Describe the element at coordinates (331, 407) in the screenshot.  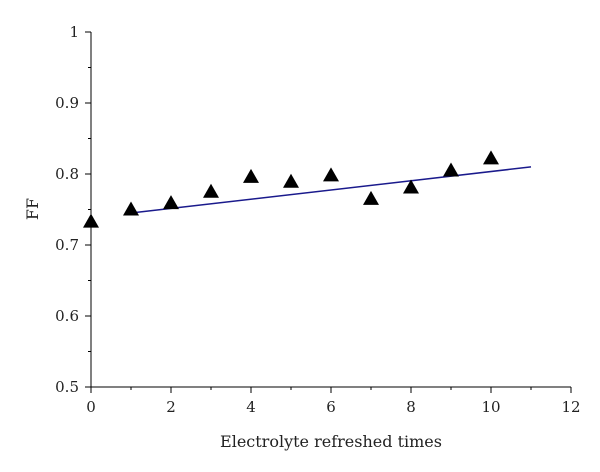
I see `x-tick-label: 6` at that location.